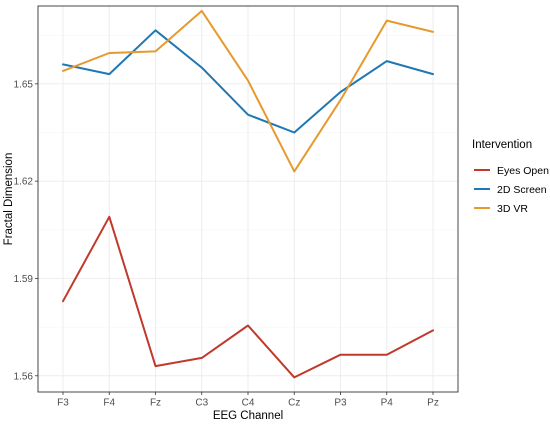  What do you see at coordinates (340, 403) in the screenshot?
I see `x-tick-label: P3` at bounding box center [340, 403].